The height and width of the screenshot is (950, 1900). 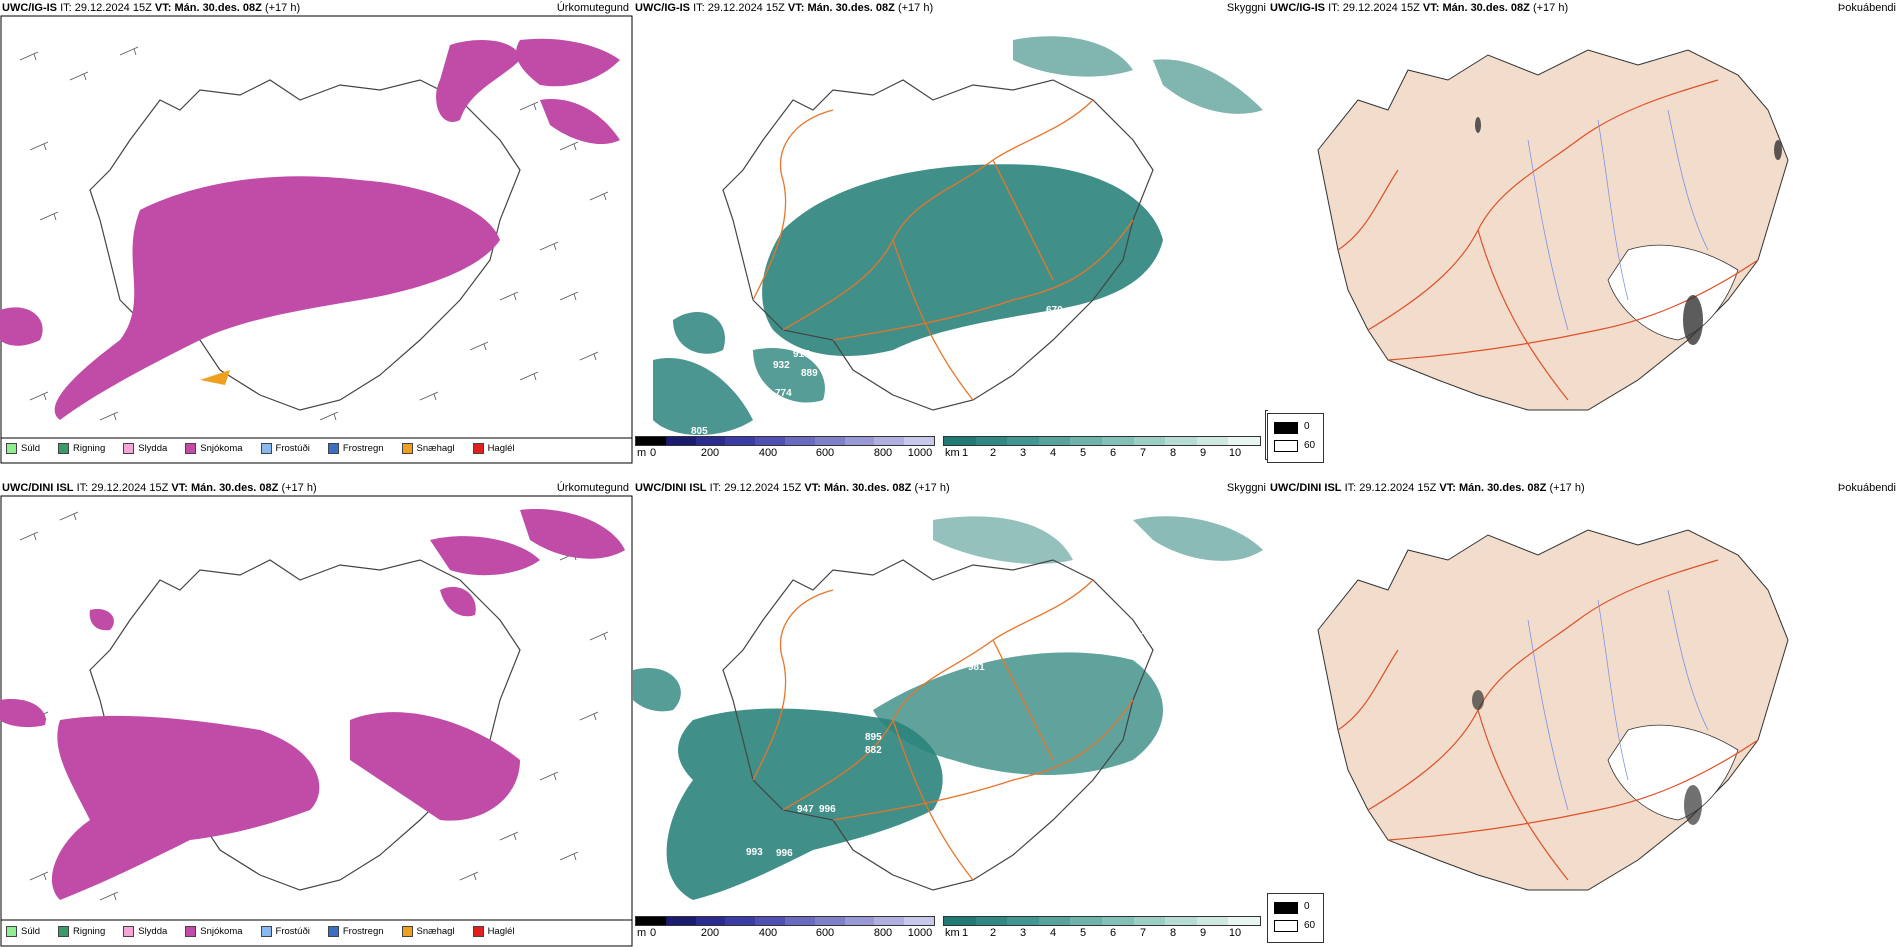 What do you see at coordinates (163, 8) in the screenshot?
I see `vt-label: VT:` at bounding box center [163, 8].